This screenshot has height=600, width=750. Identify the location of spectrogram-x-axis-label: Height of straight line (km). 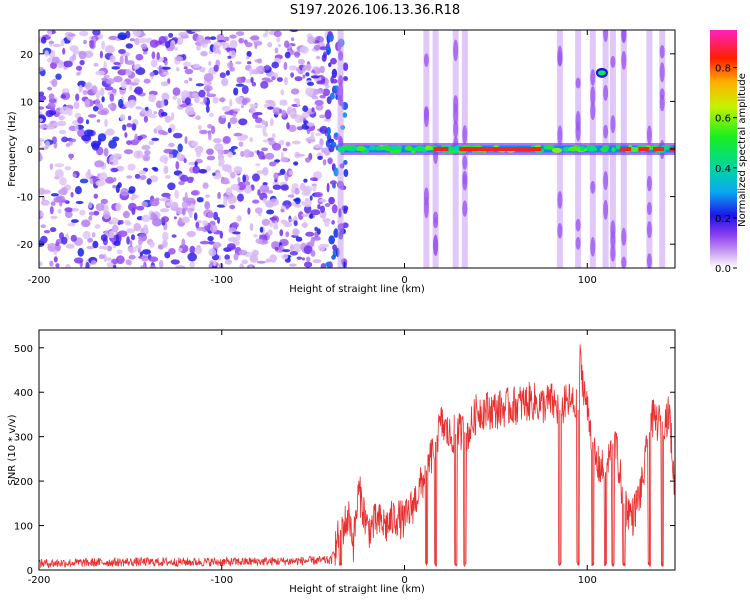
(357, 289).